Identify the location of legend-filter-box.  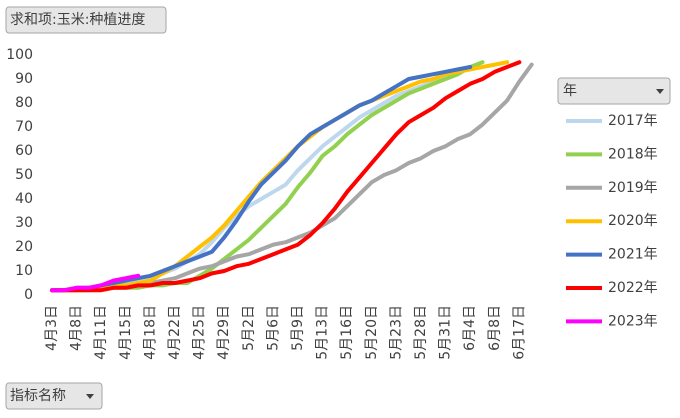
(614, 91).